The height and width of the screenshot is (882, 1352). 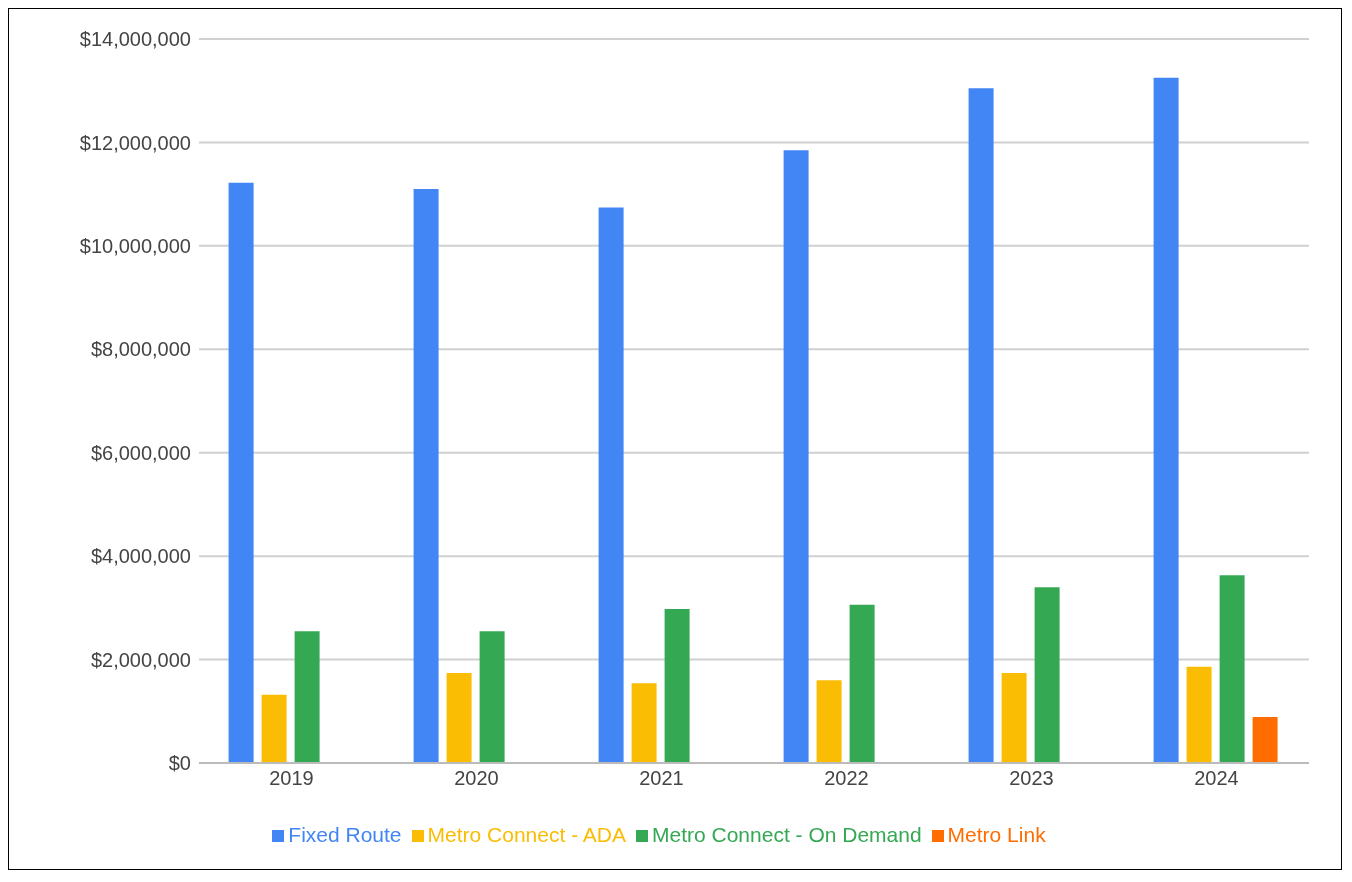 What do you see at coordinates (1031, 778) in the screenshot?
I see `x-tick-label: 2023` at bounding box center [1031, 778].